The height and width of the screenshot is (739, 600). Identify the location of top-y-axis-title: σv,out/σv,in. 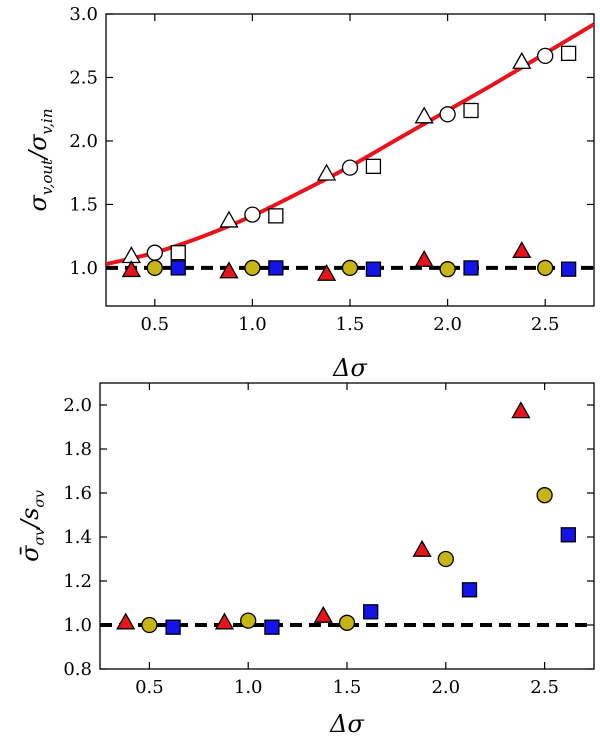
(40, 160).